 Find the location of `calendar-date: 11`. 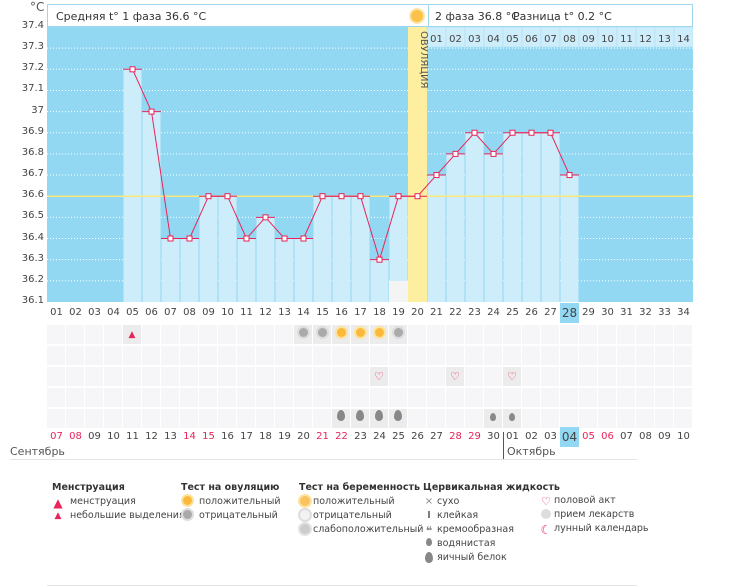

calendar-date: 11 is located at coordinates (132, 436).